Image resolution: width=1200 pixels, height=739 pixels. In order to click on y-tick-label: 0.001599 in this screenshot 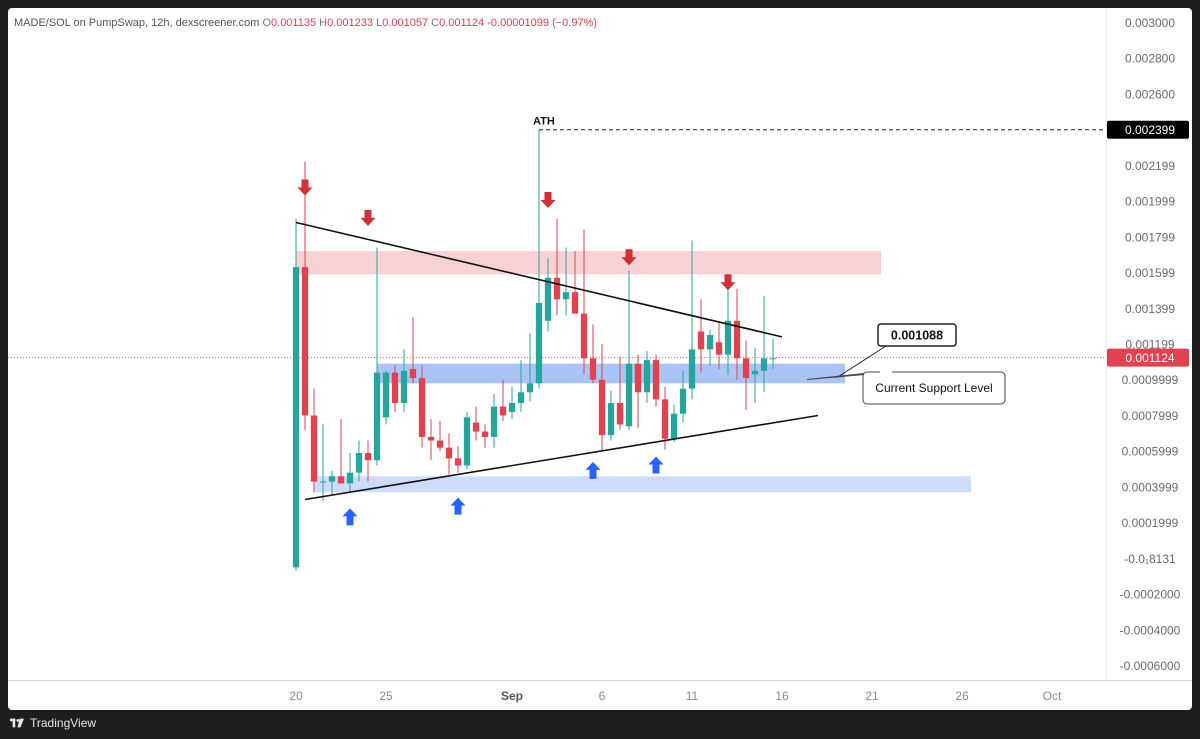, I will do `click(1150, 273)`.